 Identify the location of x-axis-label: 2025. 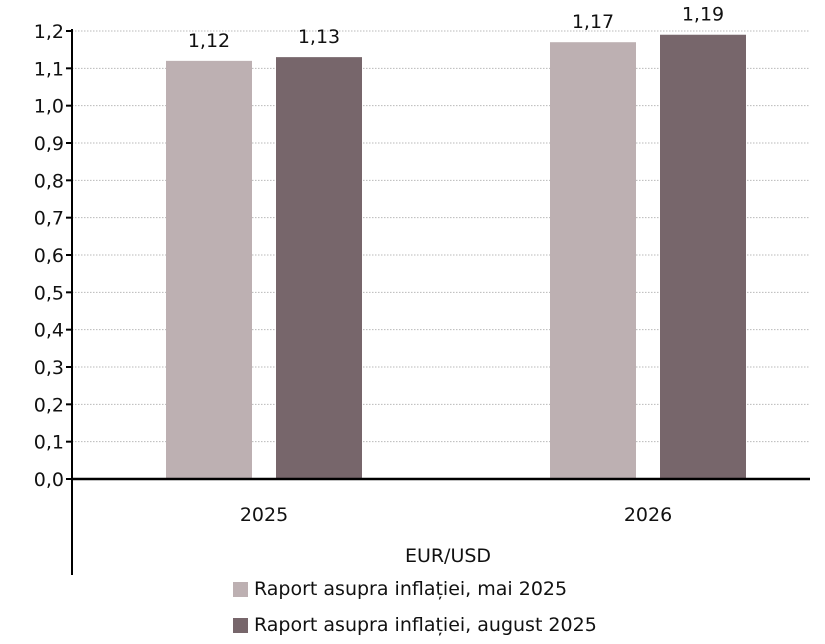
(264, 515).